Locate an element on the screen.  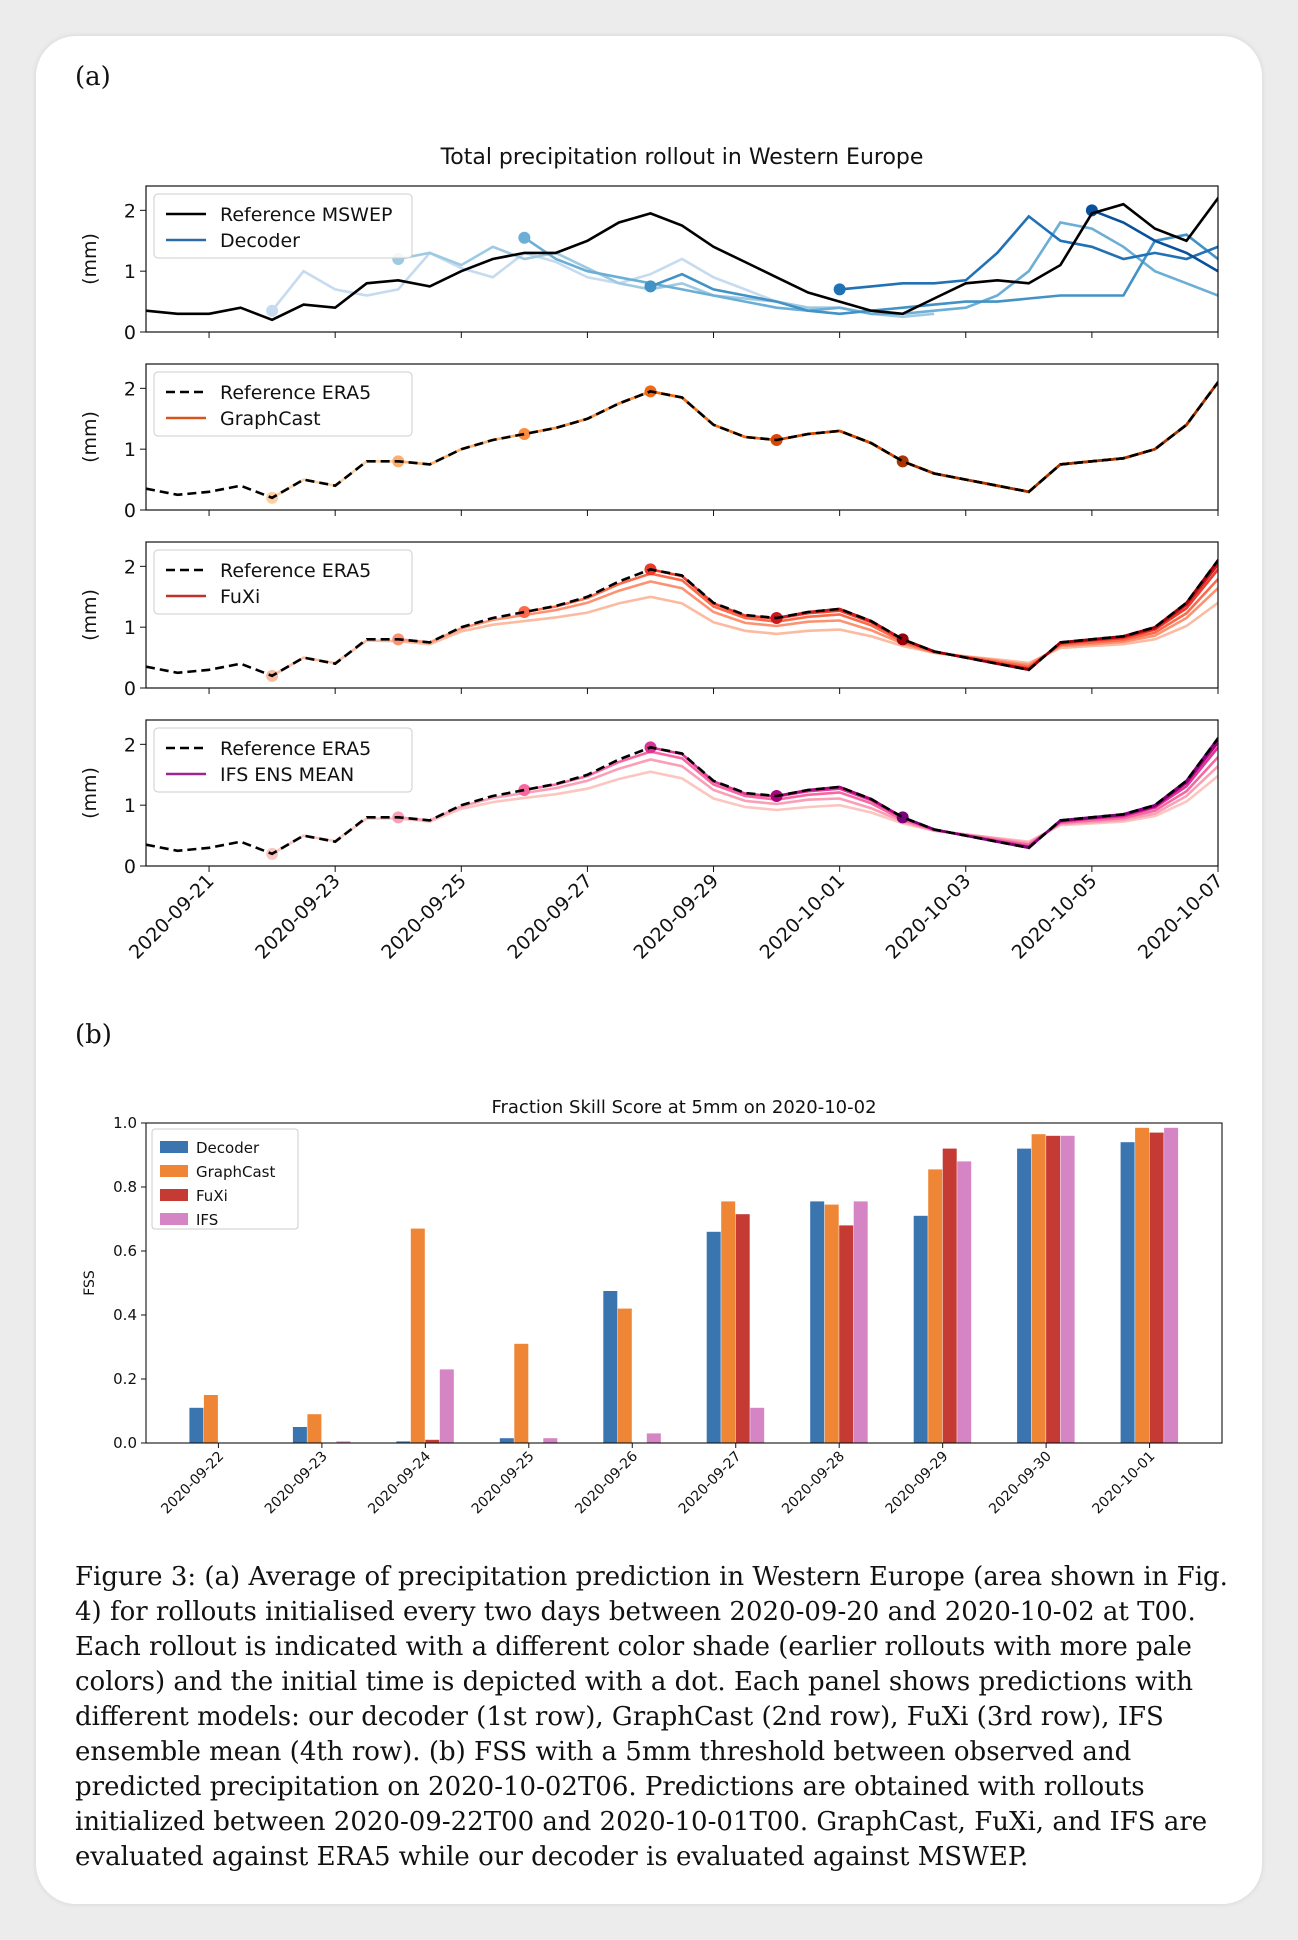
y-tick-label: 0.0 is located at coordinates (125, 1443).